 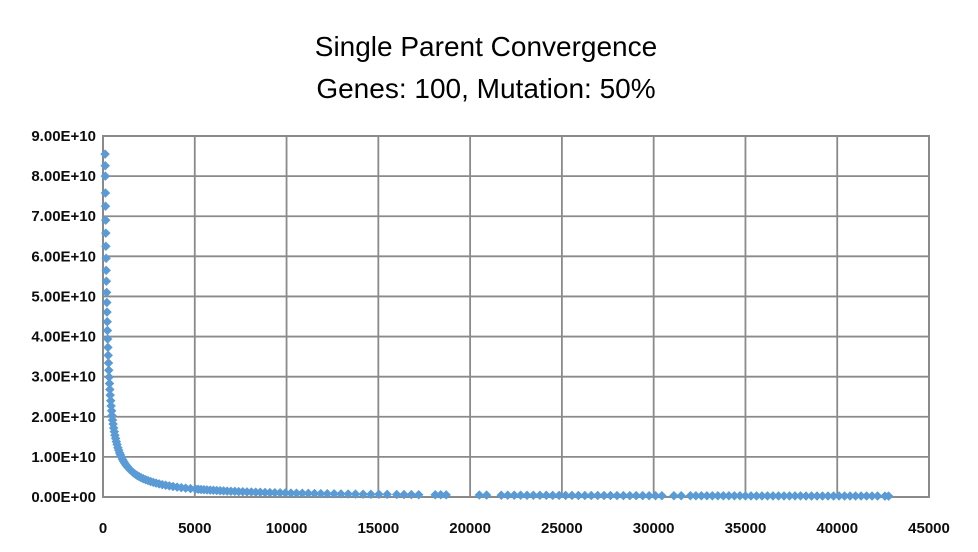 I want to click on x-tick-label: 45000, so click(x=929, y=528).